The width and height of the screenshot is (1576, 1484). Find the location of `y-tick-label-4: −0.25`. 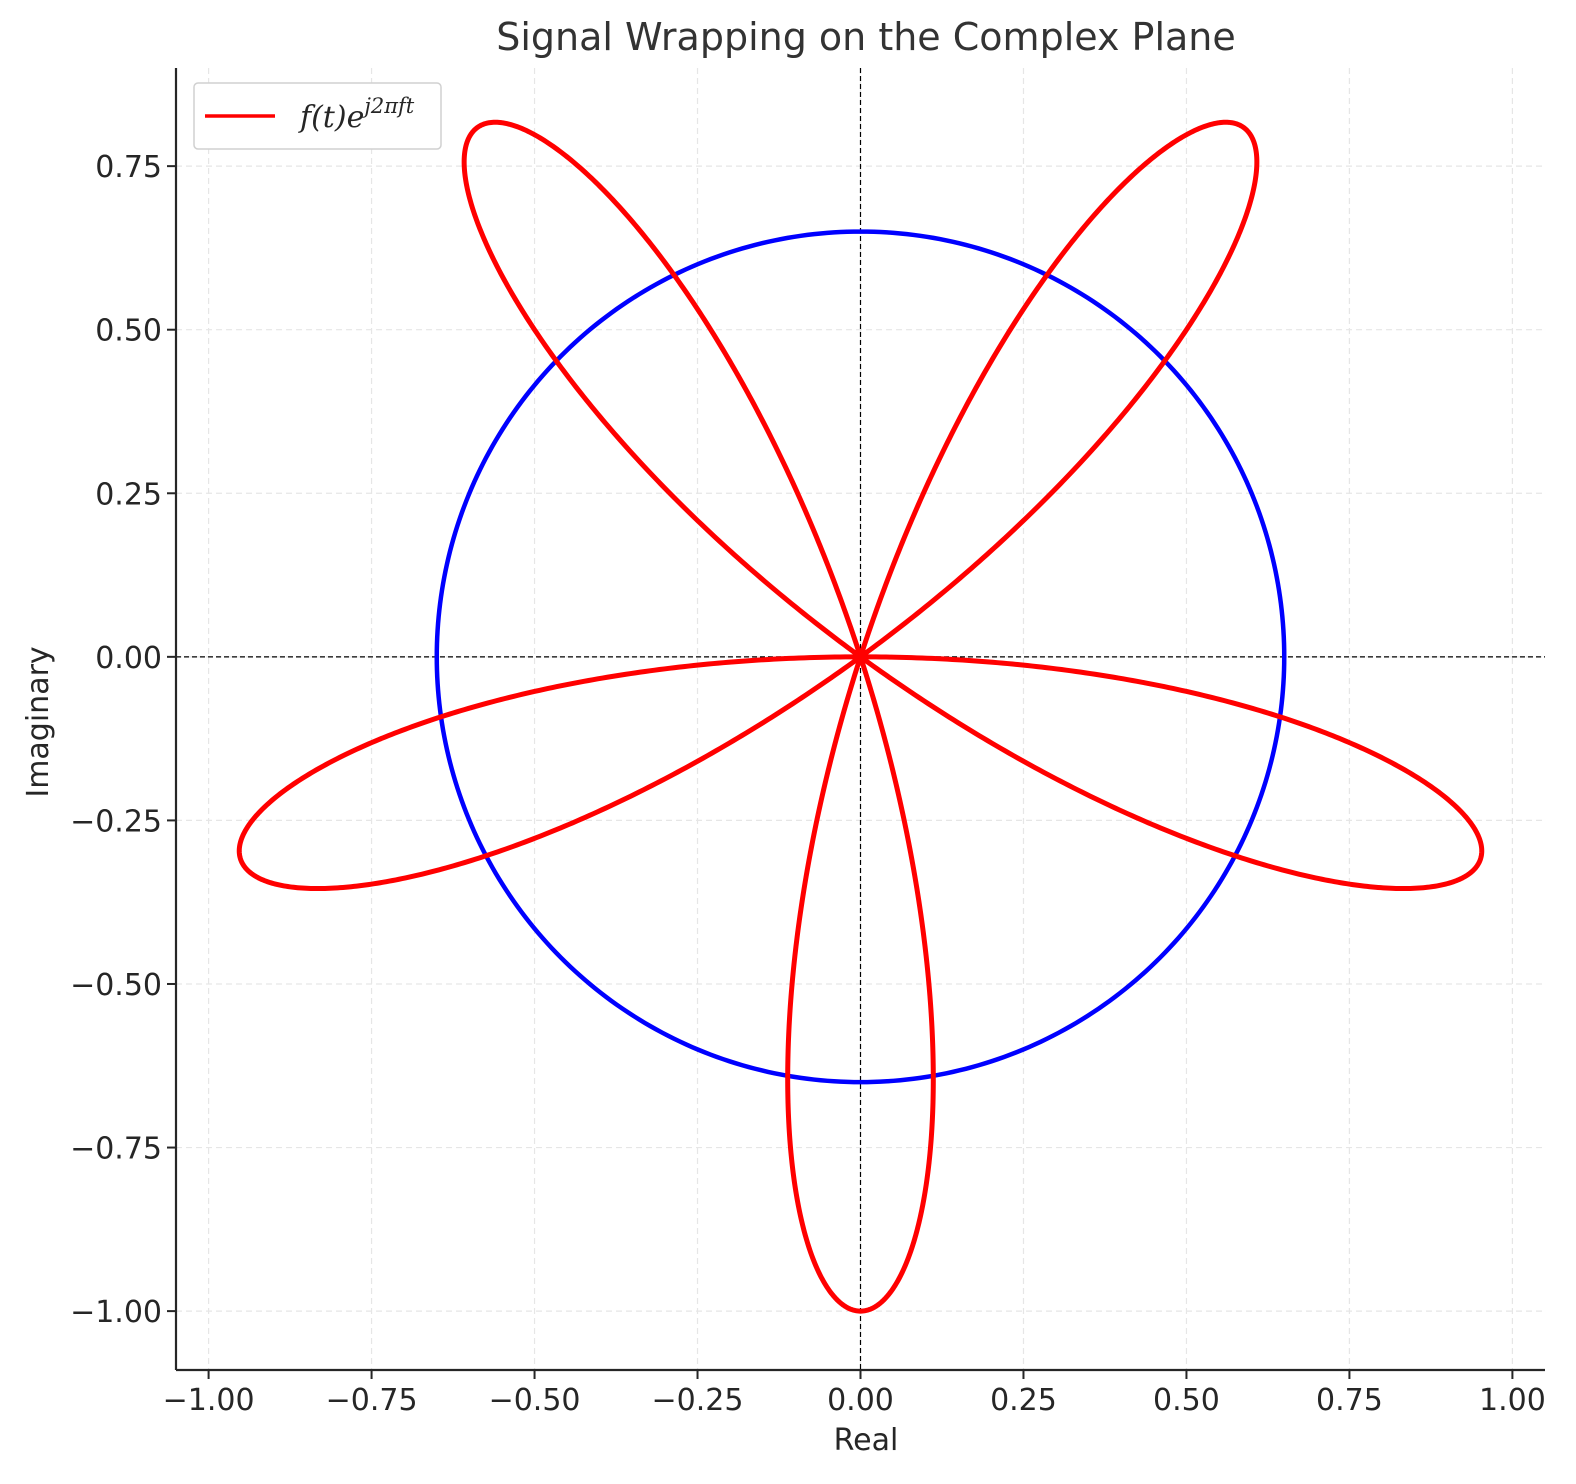

y-tick-label-4: −0.25 is located at coordinates (116, 821).